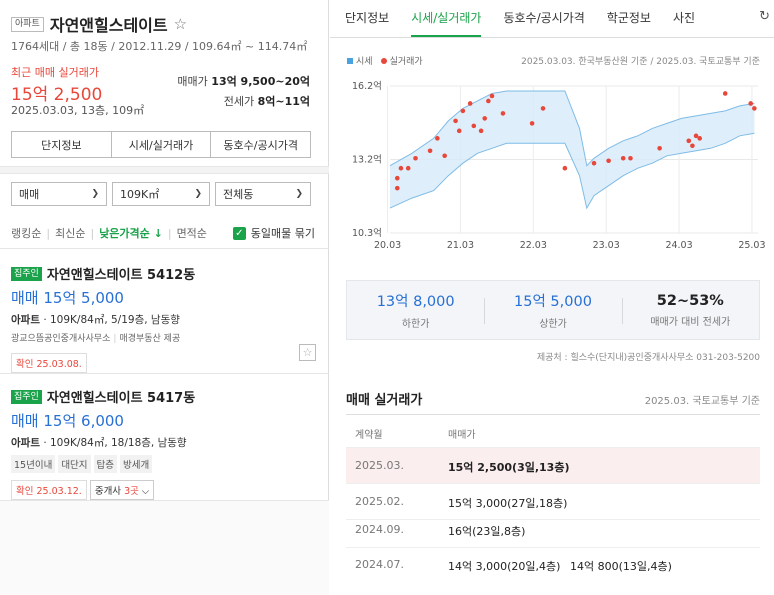 The width and height of the screenshot is (774, 595). What do you see at coordinates (164, 248) in the screenshot?
I see `list-top-border` at bounding box center [164, 248].